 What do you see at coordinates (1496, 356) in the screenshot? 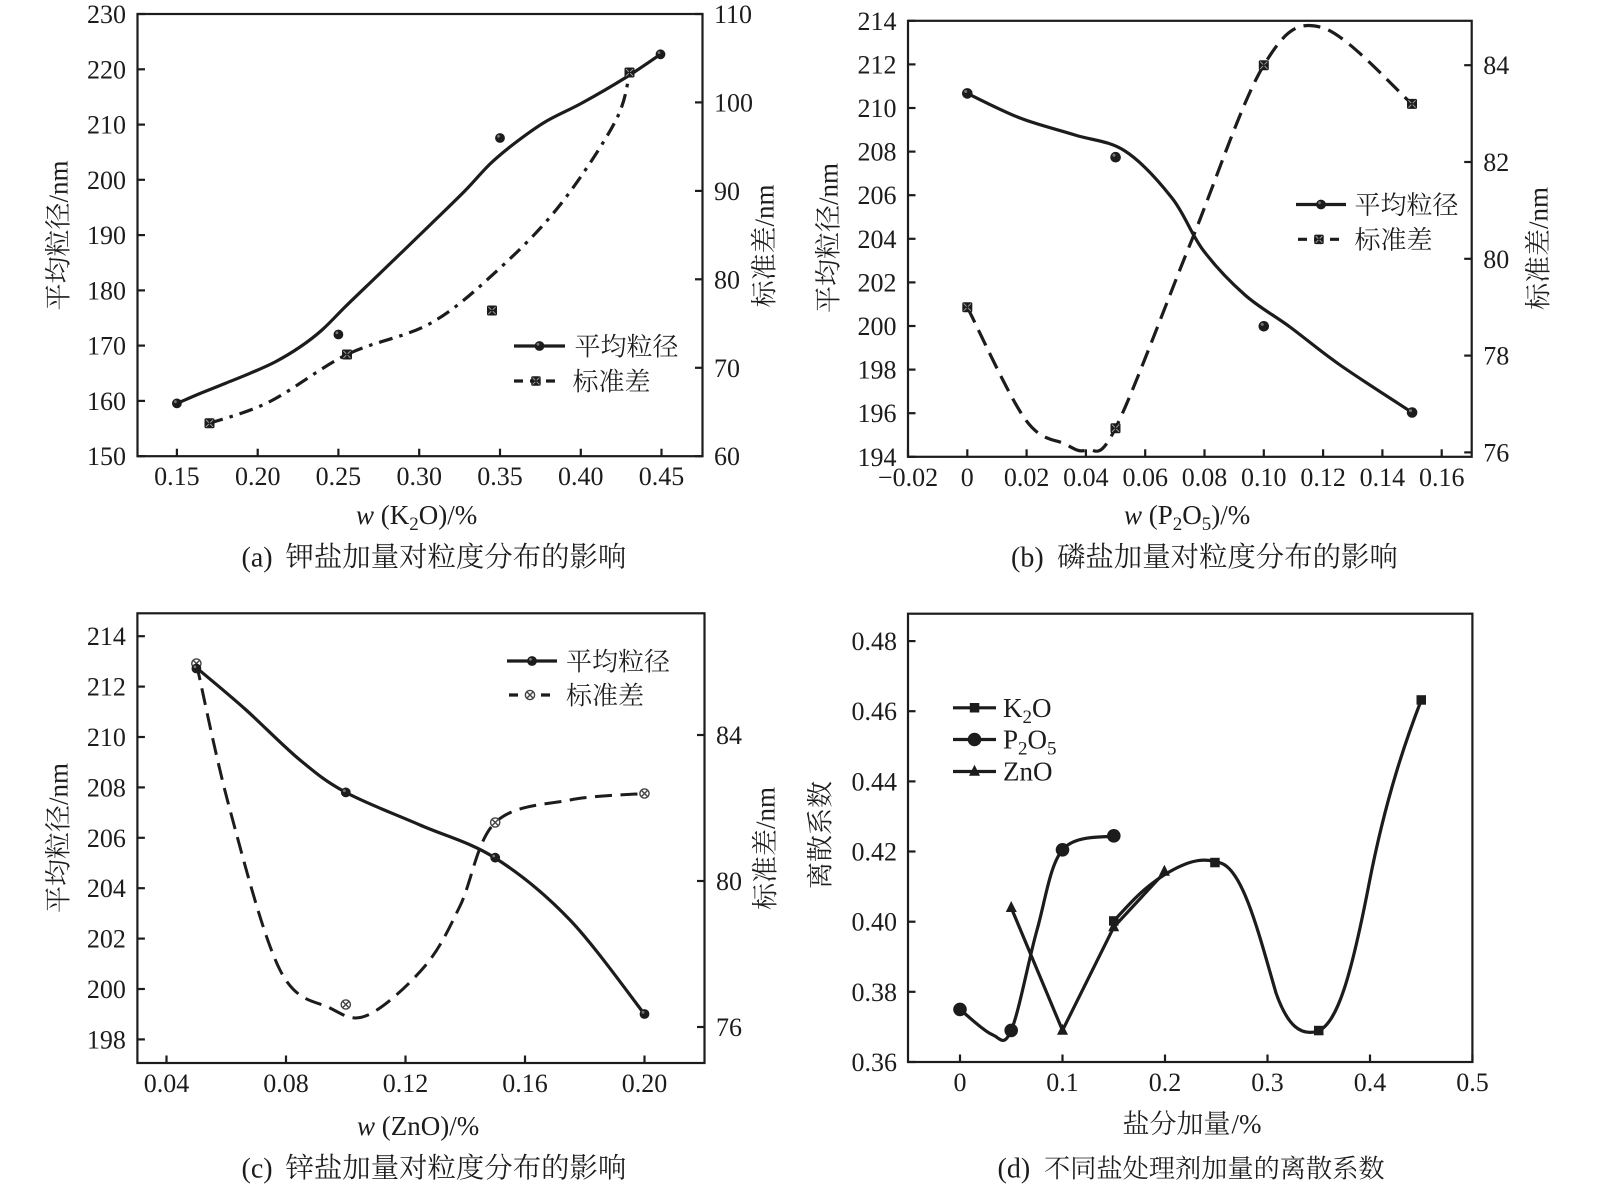
I see `svg-text: 78` at bounding box center [1496, 356].